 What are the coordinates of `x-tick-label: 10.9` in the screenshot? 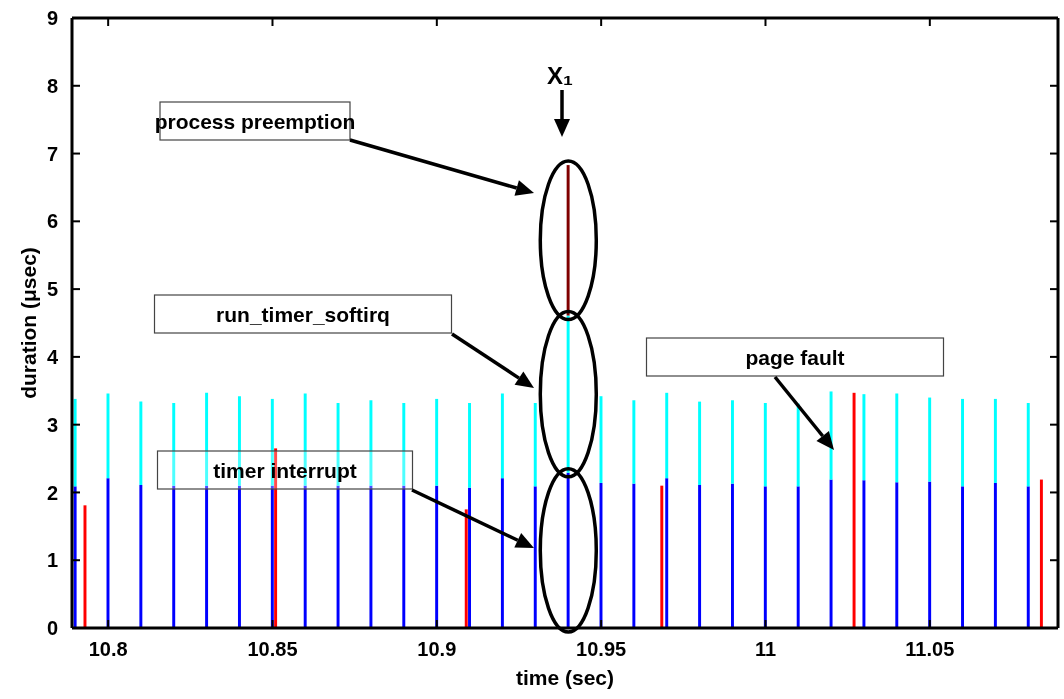 It's located at (437, 649).